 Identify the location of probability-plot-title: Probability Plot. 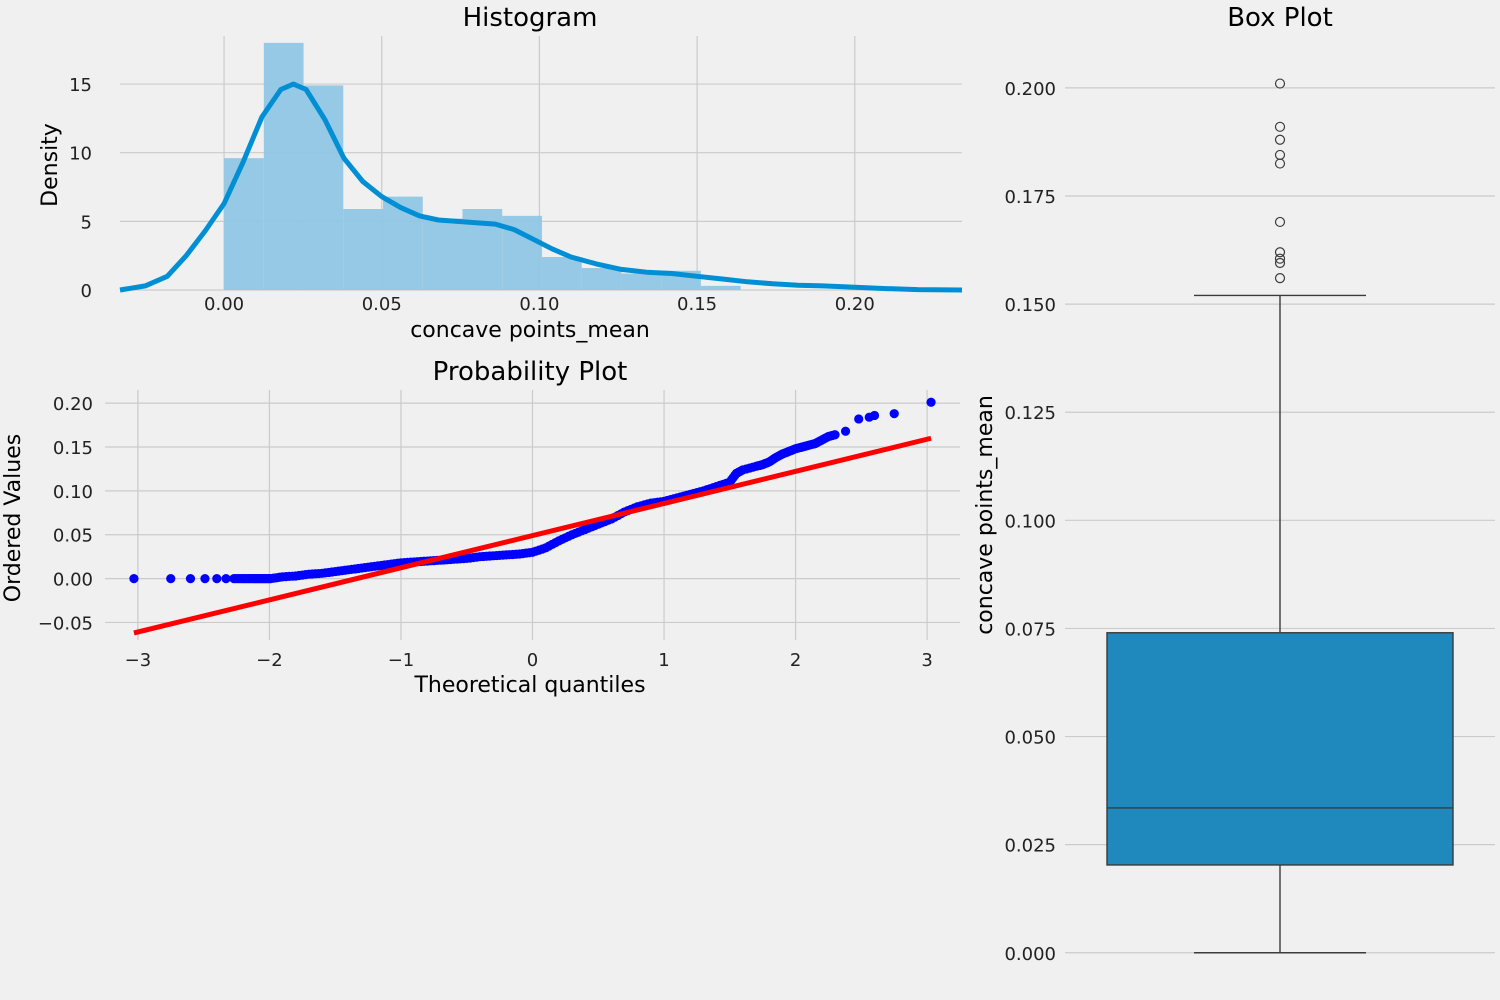
(530, 372).